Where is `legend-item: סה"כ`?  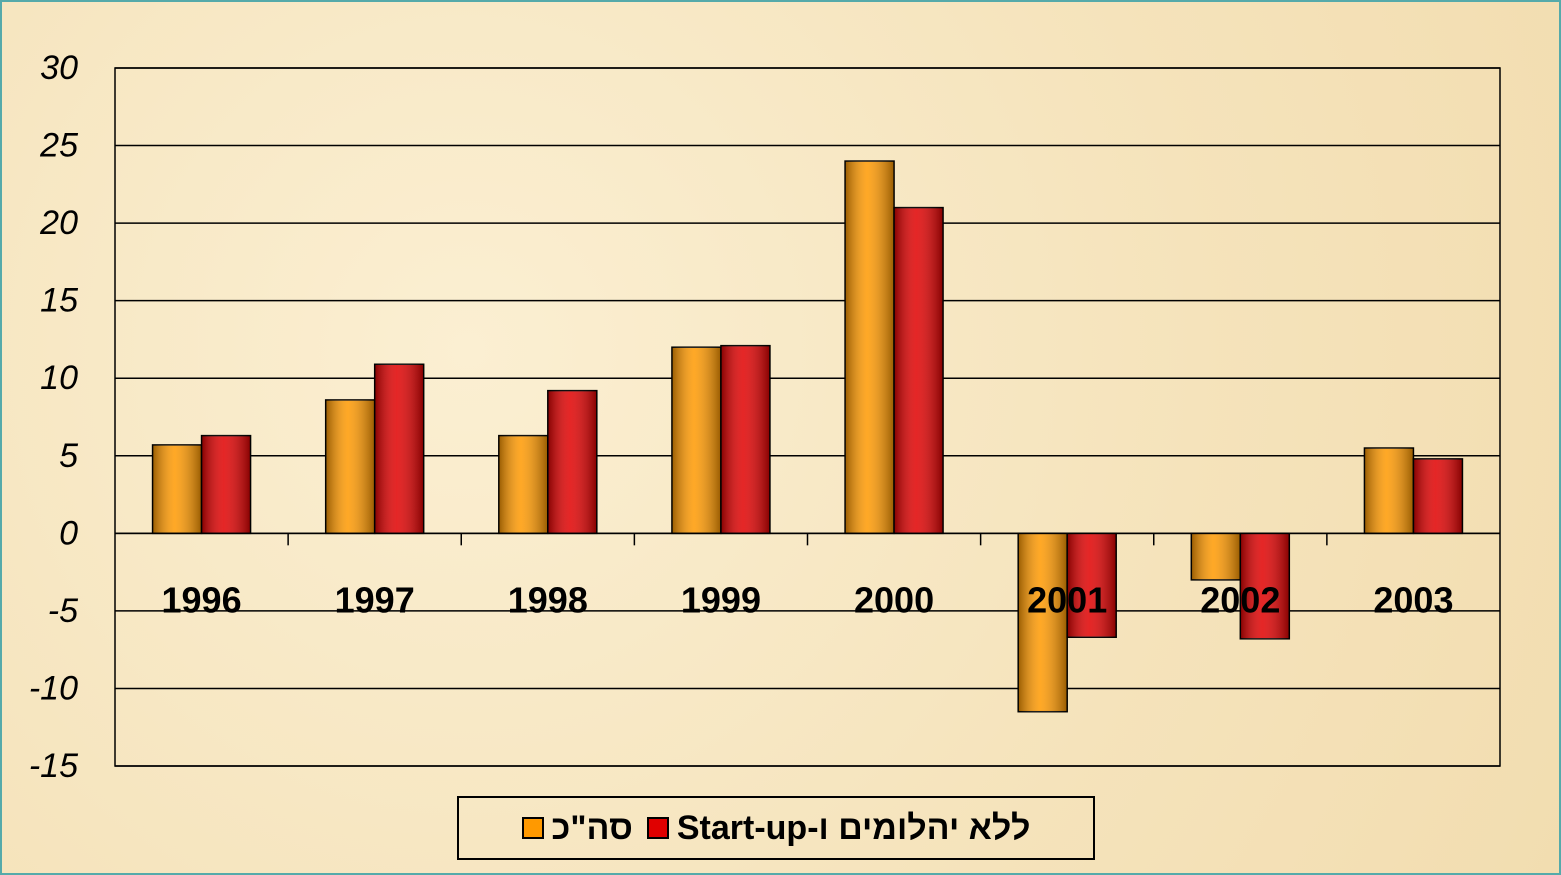
legend-item: סה"כ is located at coordinates (577, 828).